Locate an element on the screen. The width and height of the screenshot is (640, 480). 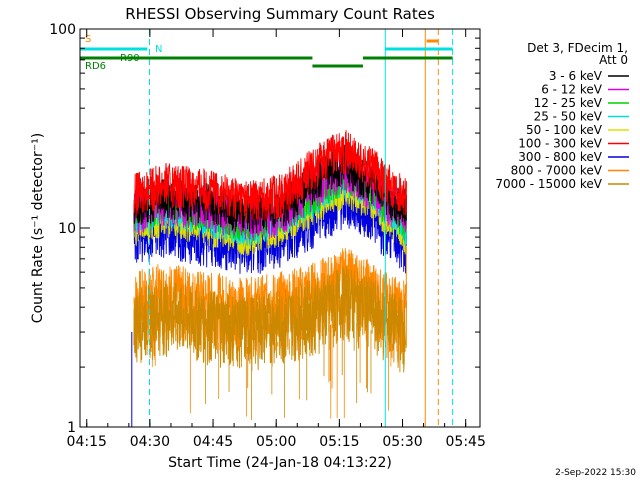
x-tick-label: 04:45 is located at coordinates (213, 442).